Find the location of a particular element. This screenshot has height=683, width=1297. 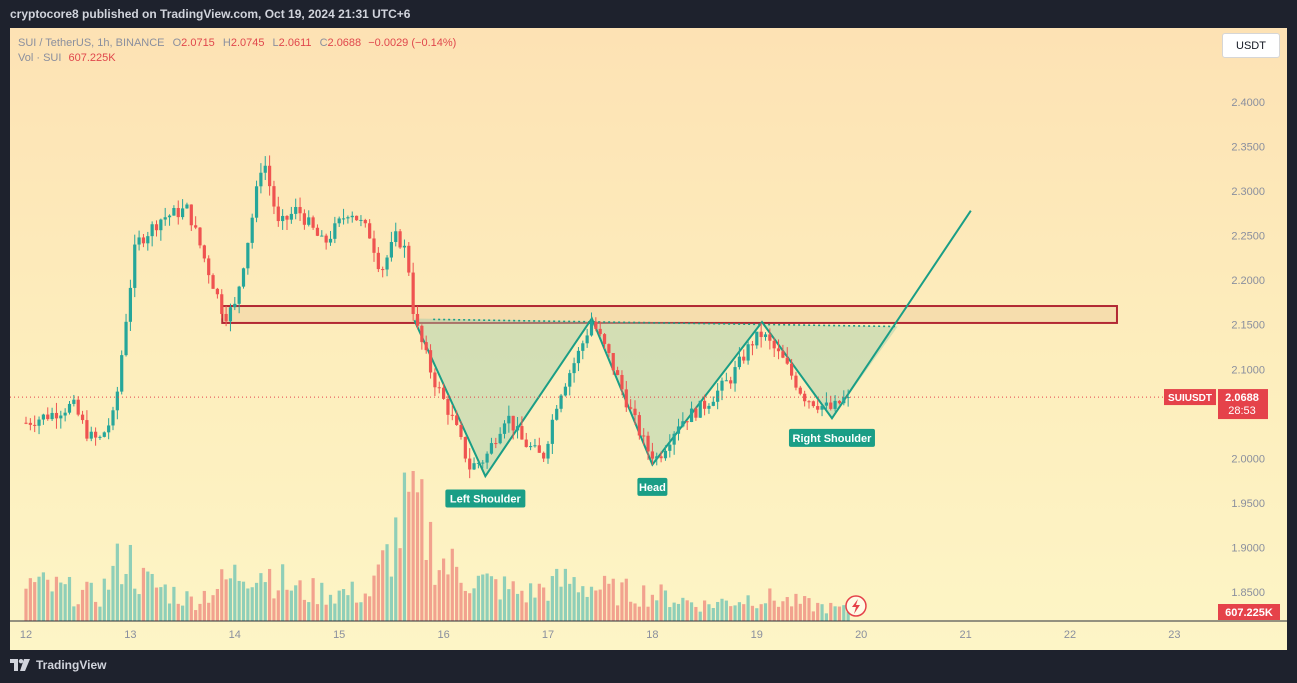

replay-lightning-icon is located at coordinates (856, 606).